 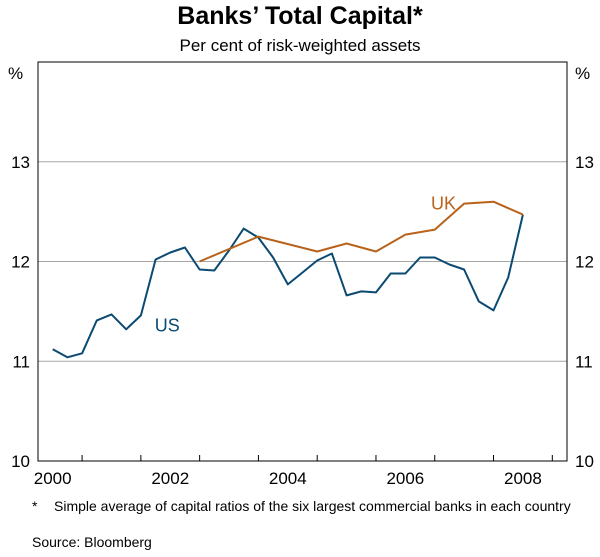 I want to click on y-tick-right-11: 11, so click(x=584, y=361).